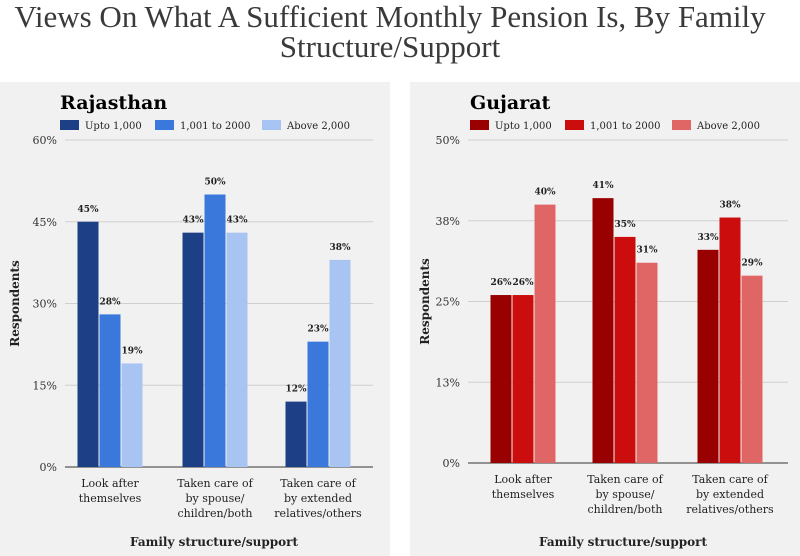 This screenshot has height=556, width=800. Describe the element at coordinates (510, 103) in the screenshot. I see `chart-title: Gujarat` at that location.